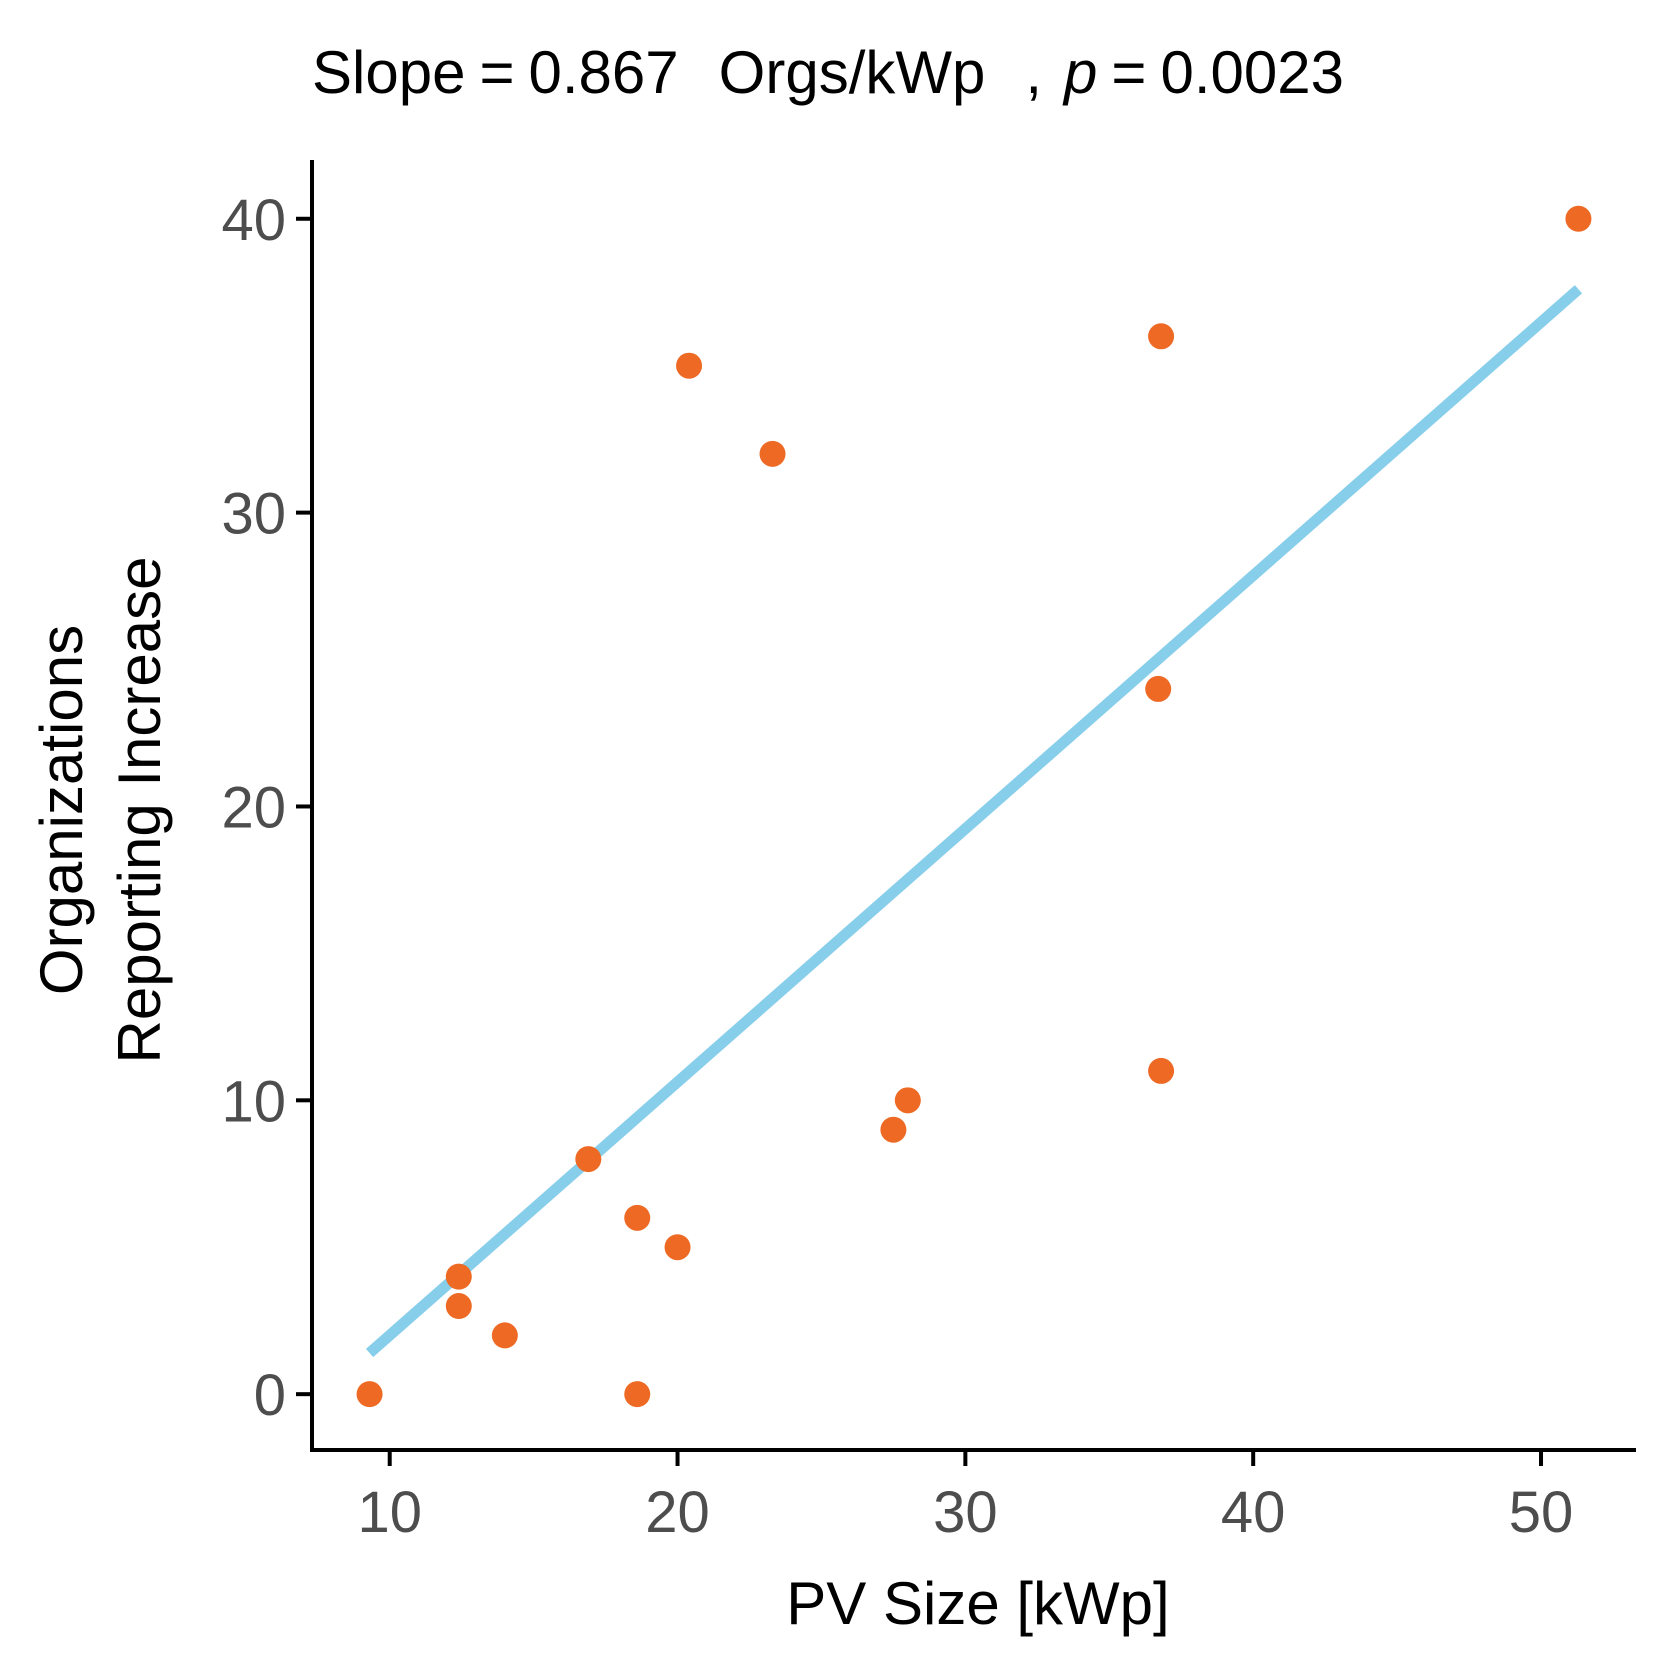 This screenshot has height=1661, width=1661. I want to click on y-axis-title: Organizations Reporting Increase, so click(100, 810).